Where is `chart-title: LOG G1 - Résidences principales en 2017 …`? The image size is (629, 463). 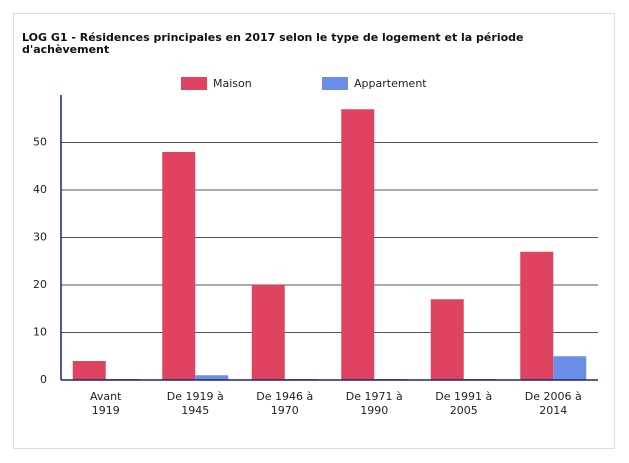 chart-title: LOG G1 - Résidences principales en 2017 … is located at coordinates (273, 43).